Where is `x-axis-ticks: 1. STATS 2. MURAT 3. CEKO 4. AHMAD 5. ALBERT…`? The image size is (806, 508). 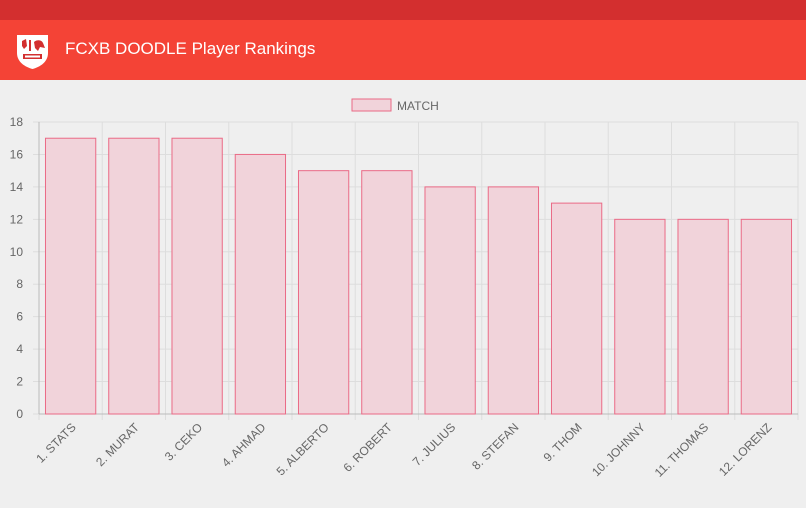 x-axis-ticks: 1. STATS 2. MURAT 3. CEKO 4. AHMAD 5. ALBERT… is located at coordinates (403, 450).